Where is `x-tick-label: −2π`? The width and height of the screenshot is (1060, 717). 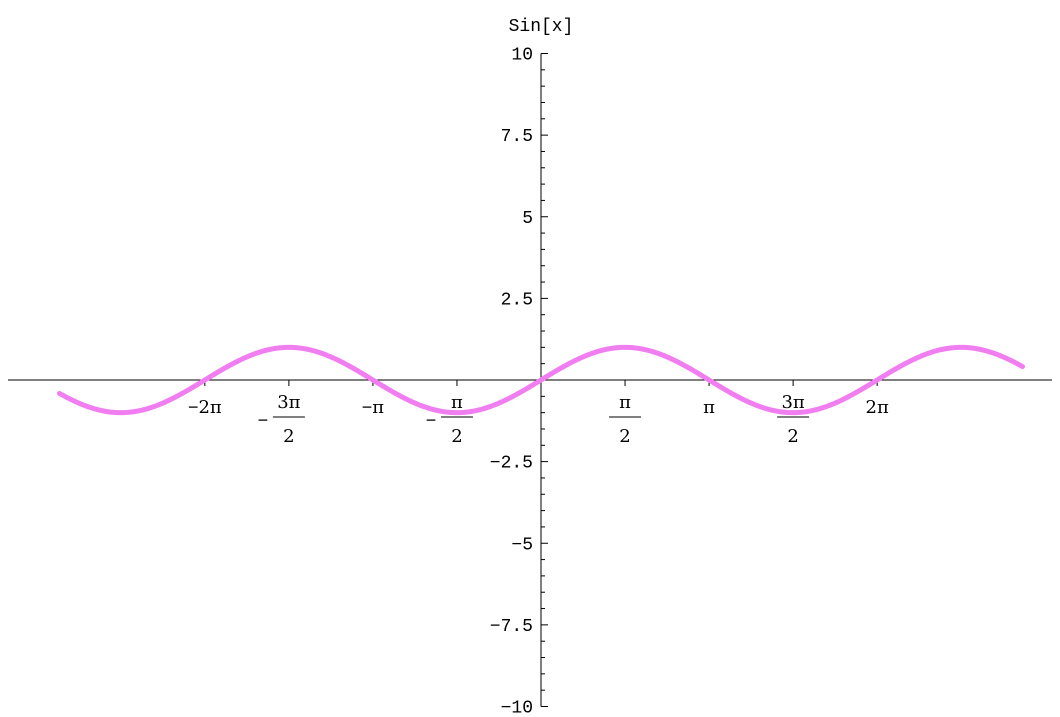
x-tick-label: −2π is located at coordinates (205, 407).